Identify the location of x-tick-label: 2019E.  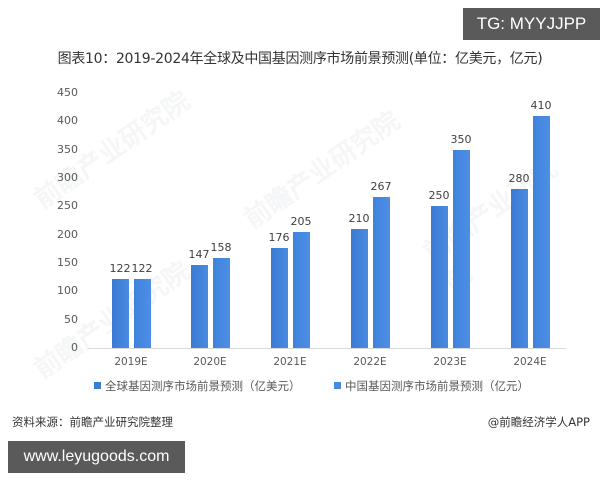
(131, 362).